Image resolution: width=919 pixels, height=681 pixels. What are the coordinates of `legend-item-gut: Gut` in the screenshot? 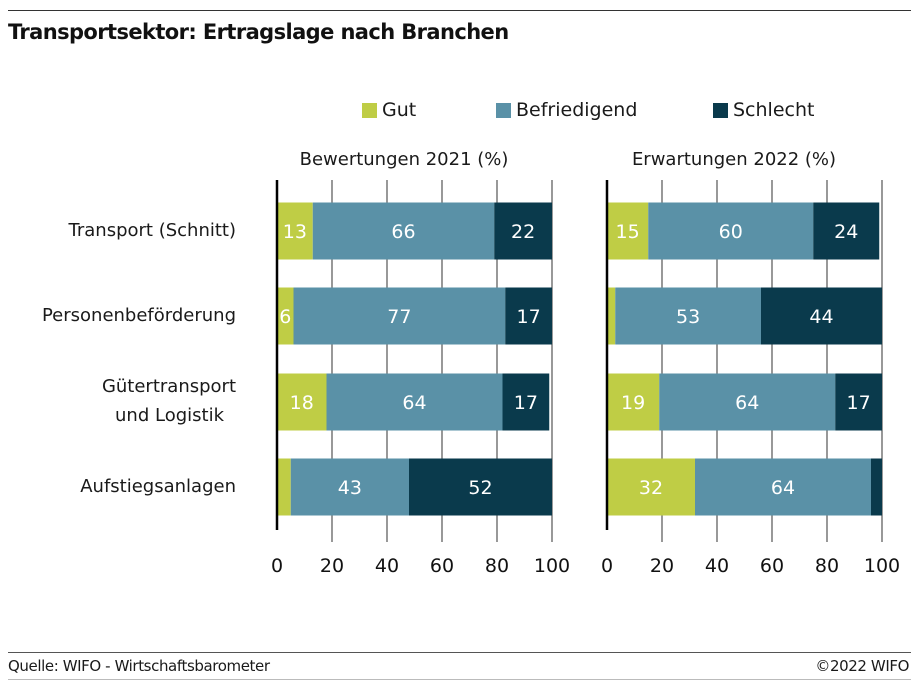 It's located at (389, 110).